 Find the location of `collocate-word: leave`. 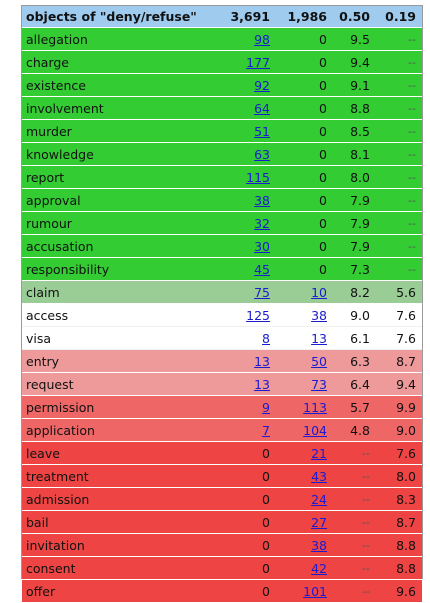

collocate-word: leave is located at coordinates (121, 453).